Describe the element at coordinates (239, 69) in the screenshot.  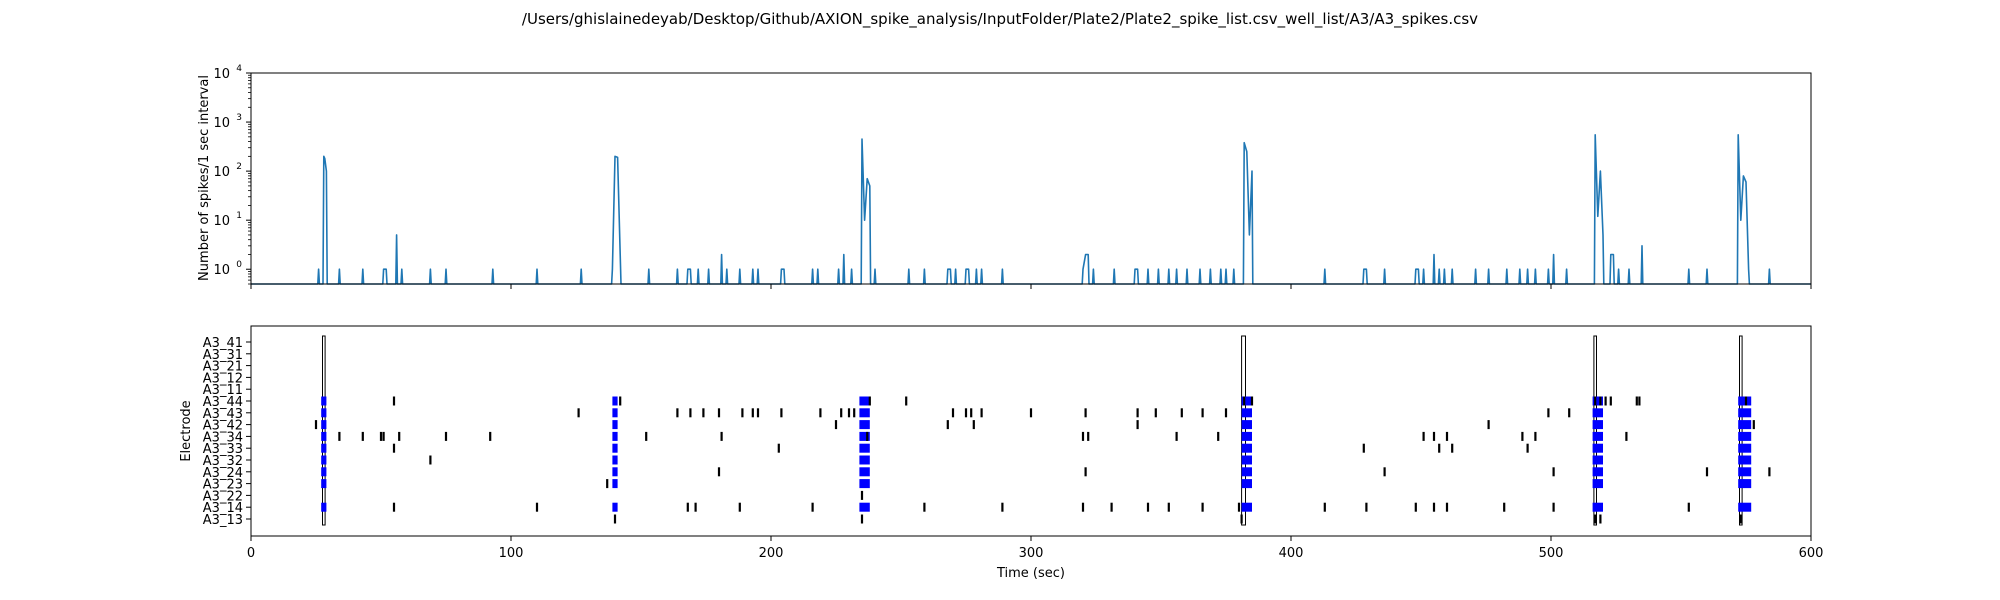
I see `y-tick-exponent: 4` at that location.